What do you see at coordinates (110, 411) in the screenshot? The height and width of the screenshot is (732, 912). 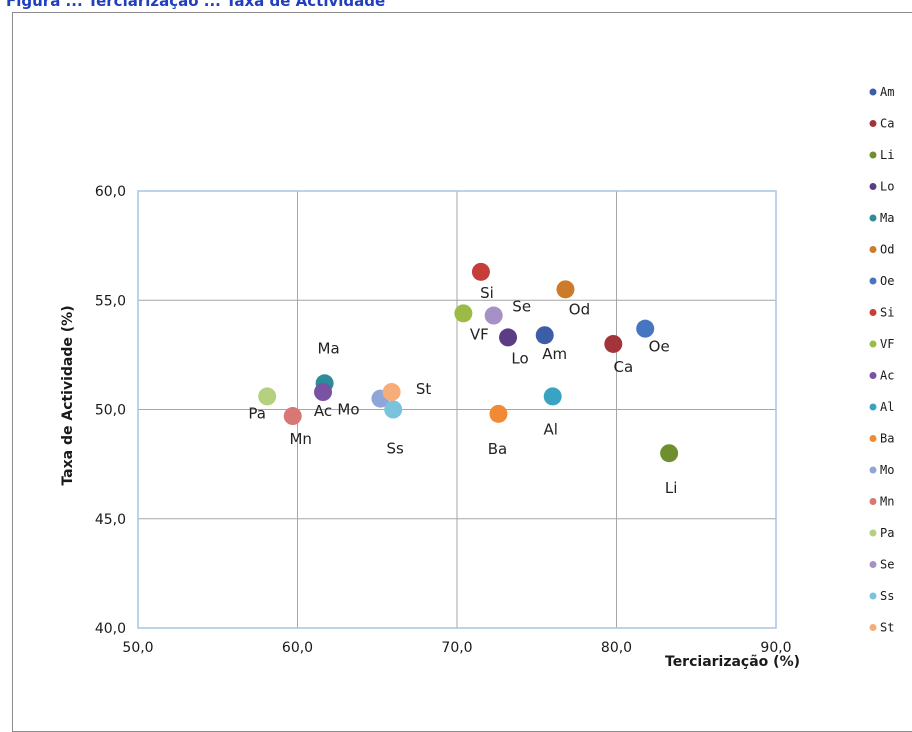 I see `y-tick-label: 50,0` at bounding box center [110, 411].